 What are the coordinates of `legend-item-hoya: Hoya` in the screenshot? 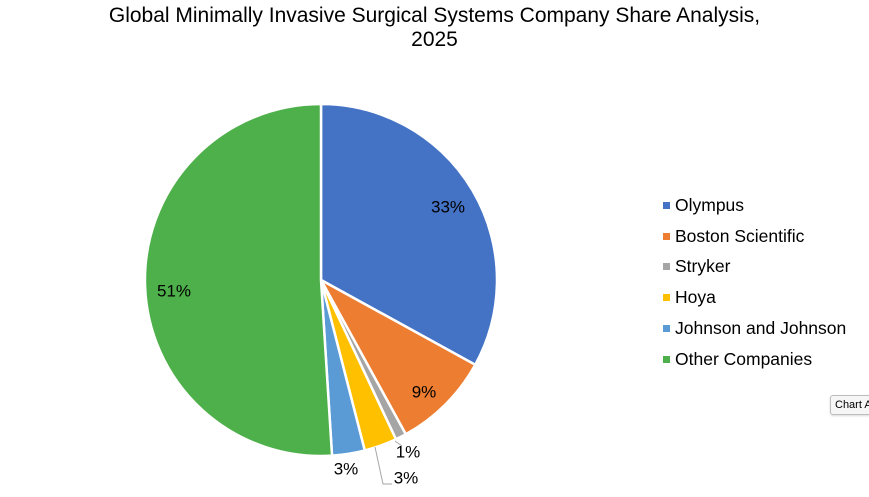 It's located at (754, 297).